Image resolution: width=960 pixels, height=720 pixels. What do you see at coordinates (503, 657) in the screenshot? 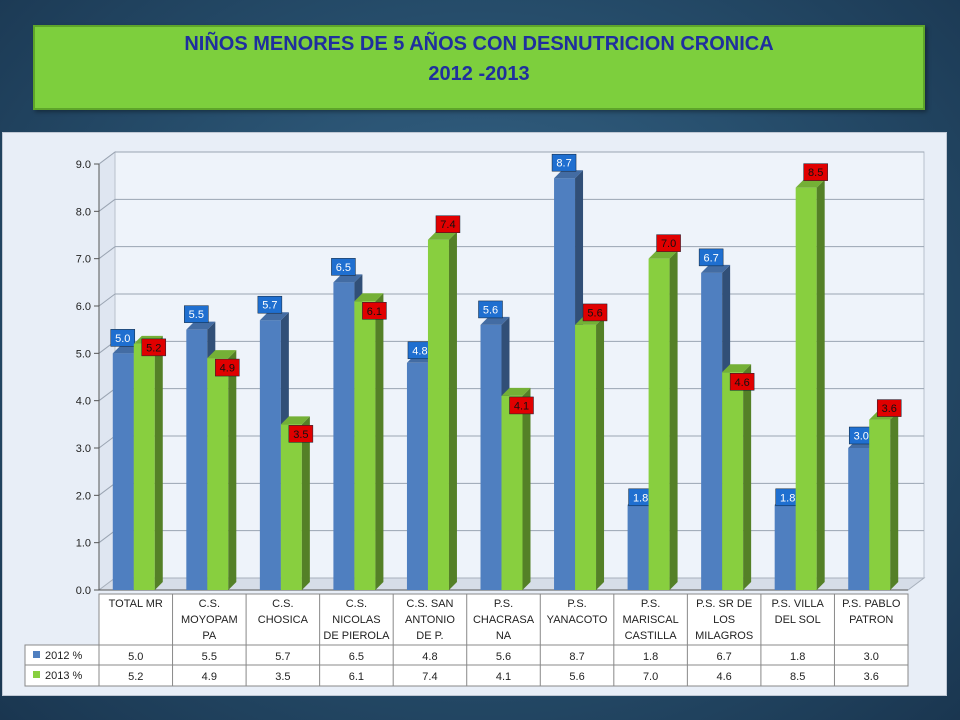
I see `table-cell: 5.6` at bounding box center [503, 657].